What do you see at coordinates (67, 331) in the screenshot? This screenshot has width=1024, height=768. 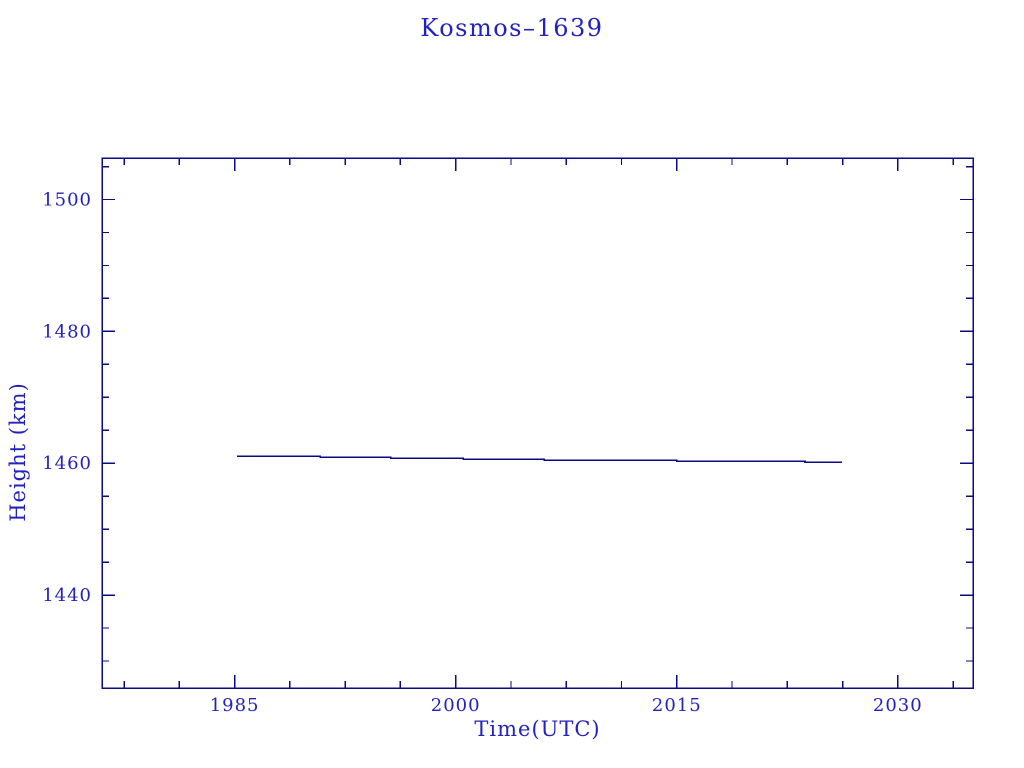 I see `y-tick-label: 1480` at bounding box center [67, 331].